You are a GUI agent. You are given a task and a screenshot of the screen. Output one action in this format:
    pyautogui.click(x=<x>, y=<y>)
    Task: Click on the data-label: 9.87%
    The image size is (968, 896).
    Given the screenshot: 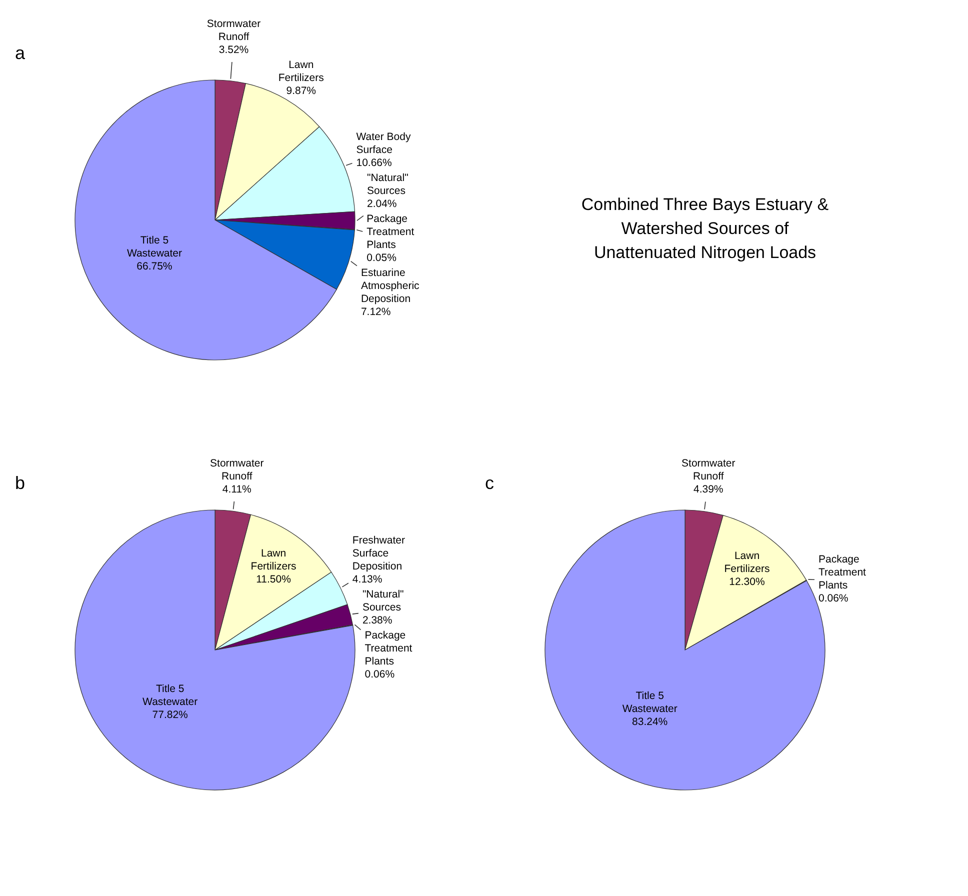 What is the action you would take?
    pyautogui.click(x=301, y=90)
    